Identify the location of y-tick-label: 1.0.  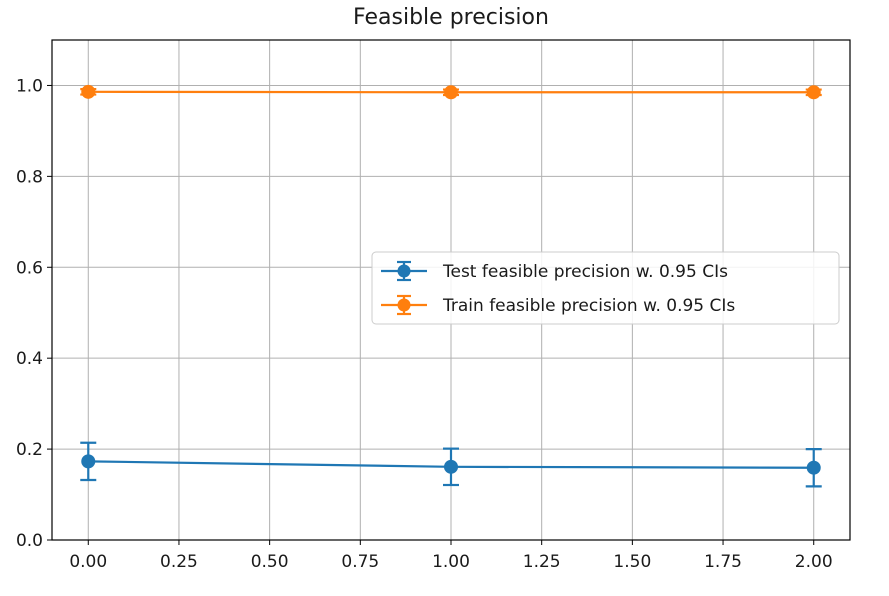
(29, 86).